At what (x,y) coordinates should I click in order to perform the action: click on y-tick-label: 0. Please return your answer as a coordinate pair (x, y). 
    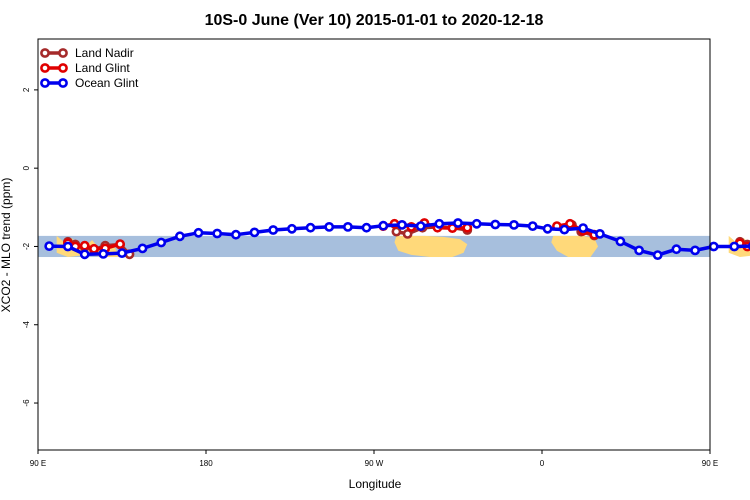
    Looking at the image, I should click on (26, 167).